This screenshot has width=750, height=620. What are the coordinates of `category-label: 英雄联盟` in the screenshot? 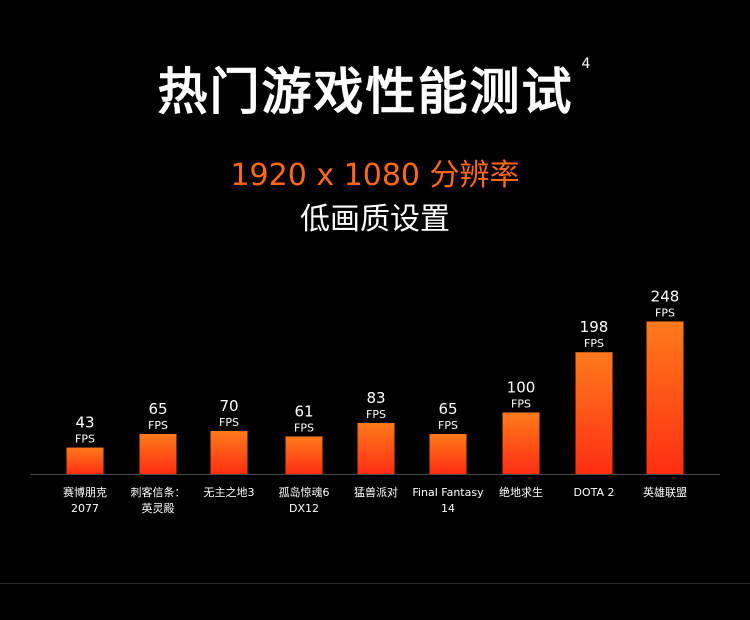 It's located at (665, 492).